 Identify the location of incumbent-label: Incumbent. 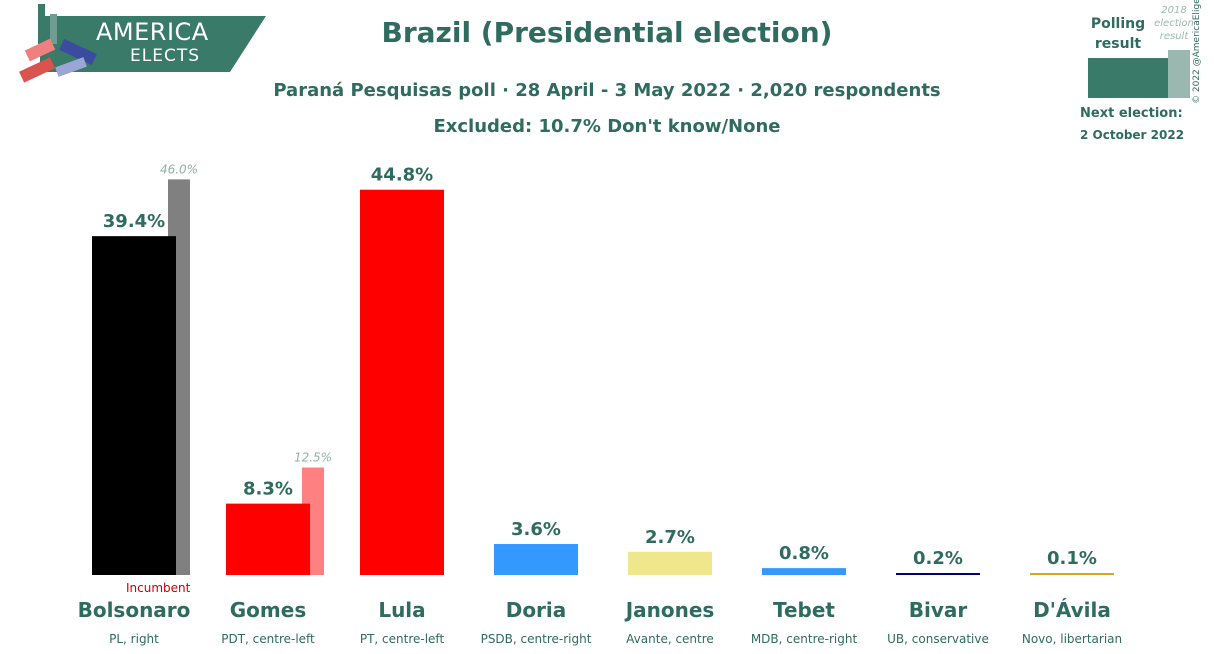
(158, 588).